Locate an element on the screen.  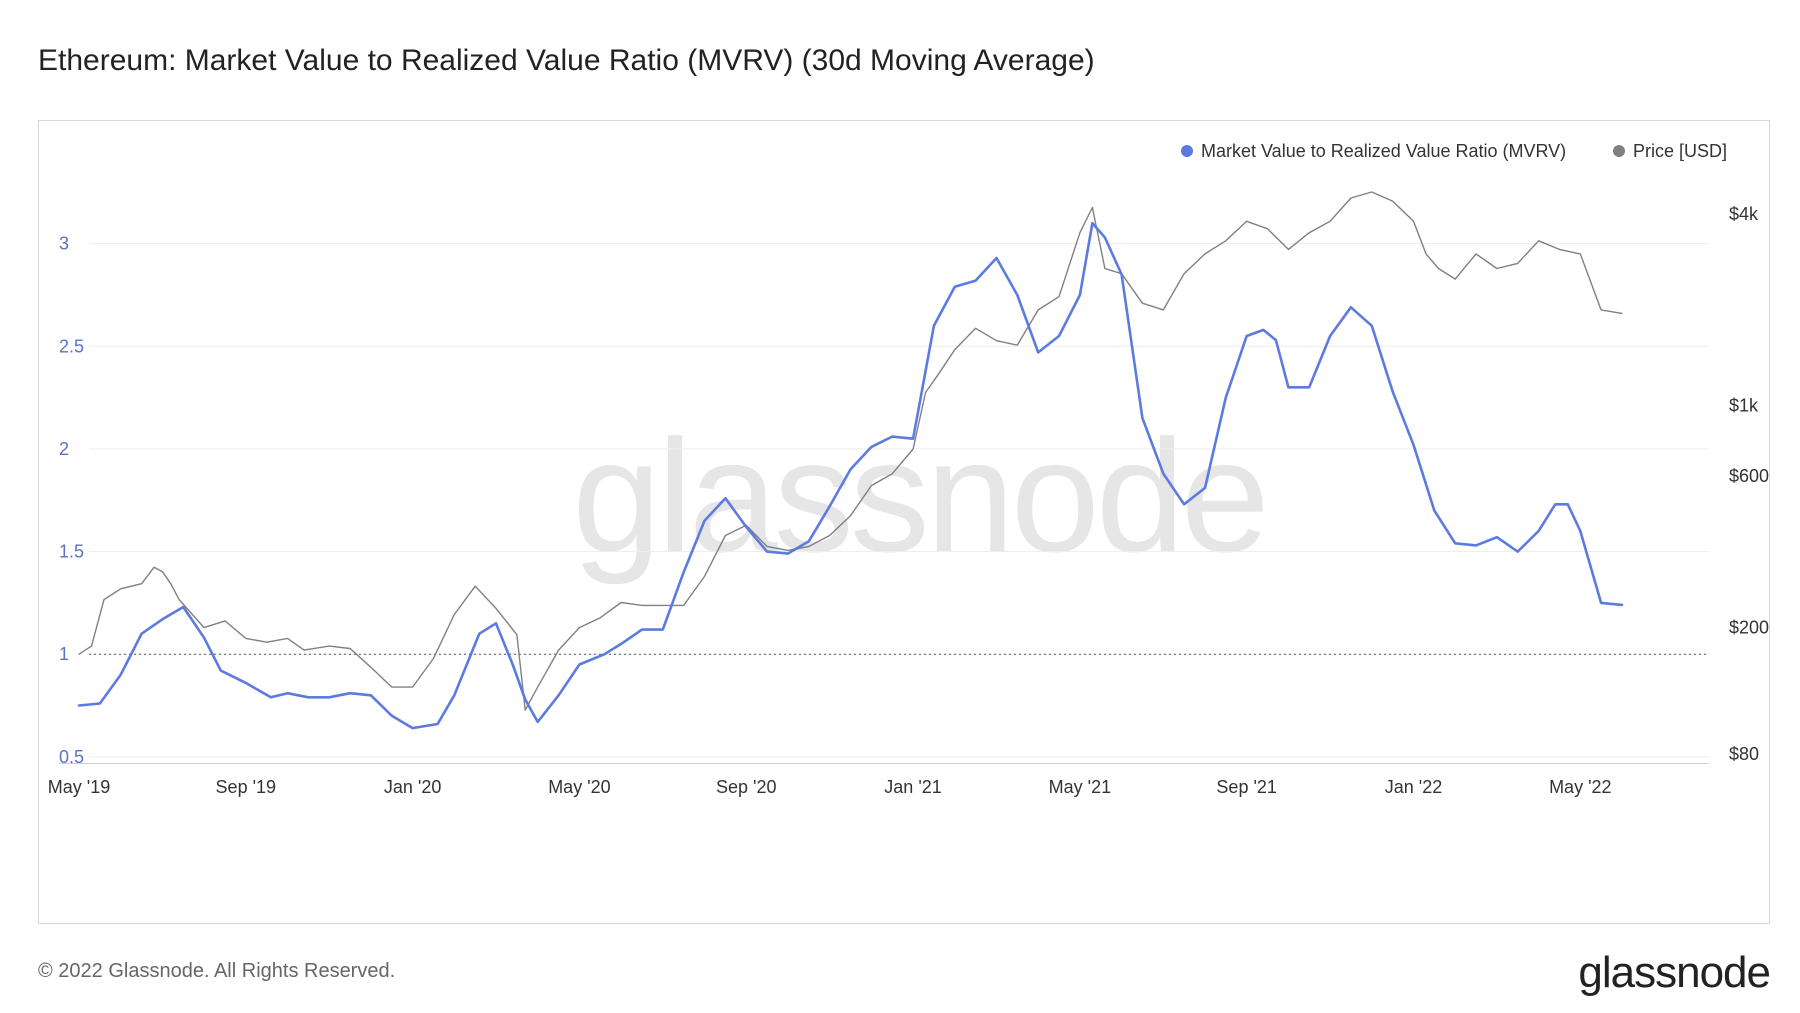
y-left-tick-label: 3 is located at coordinates (64, 244).